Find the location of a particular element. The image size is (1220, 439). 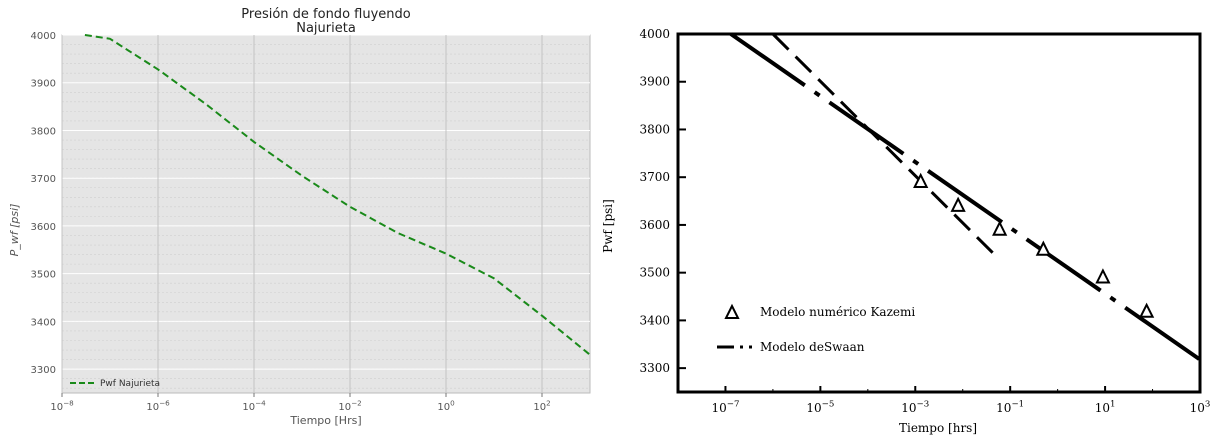

left-y-tick-label: 3700 is located at coordinates (43, 179).